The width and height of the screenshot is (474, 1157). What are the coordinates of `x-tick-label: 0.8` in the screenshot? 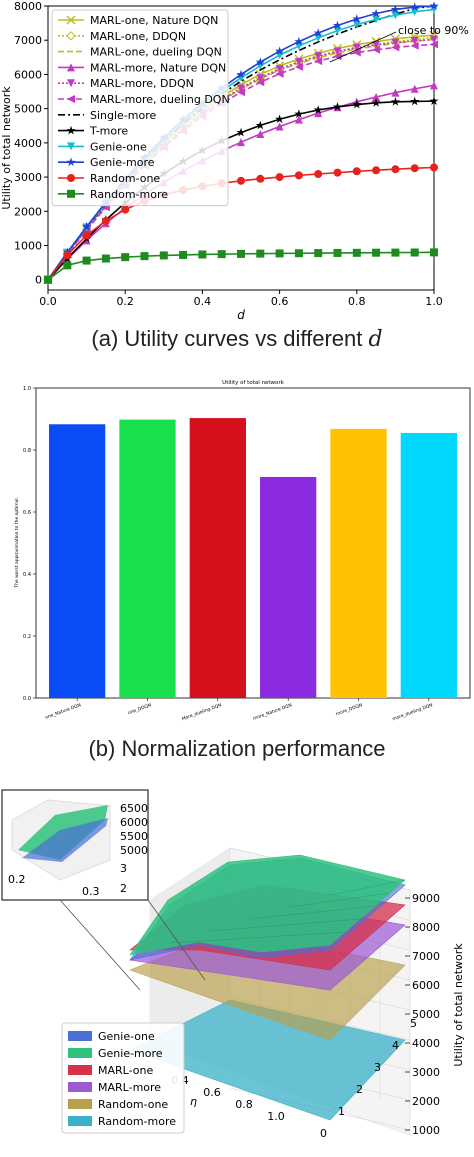 It's located at (244, 1104).